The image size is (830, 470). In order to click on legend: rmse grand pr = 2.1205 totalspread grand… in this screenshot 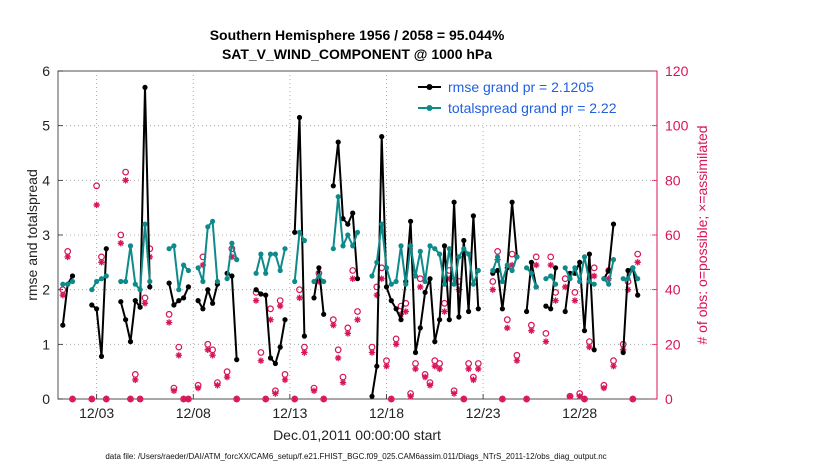, I will do `click(532, 99)`.